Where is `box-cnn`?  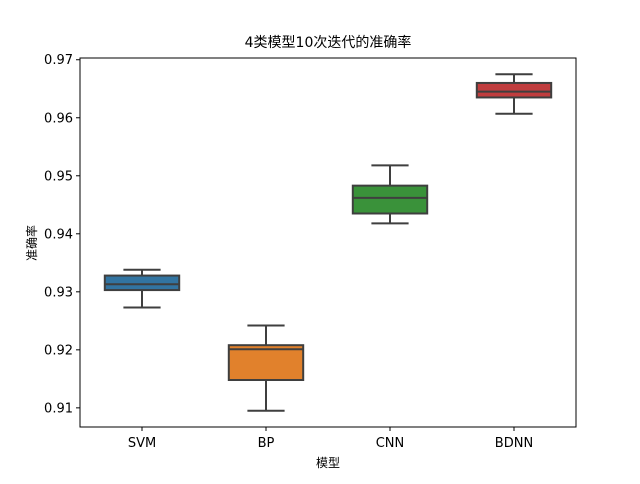 box-cnn is located at coordinates (390, 199).